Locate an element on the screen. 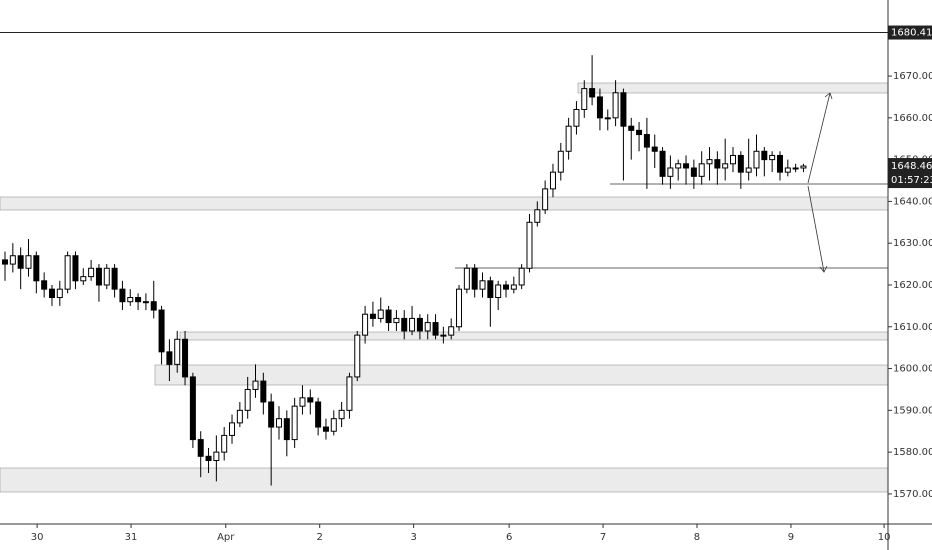 The image size is (932, 550). reference-tag is located at coordinates (910, 32).